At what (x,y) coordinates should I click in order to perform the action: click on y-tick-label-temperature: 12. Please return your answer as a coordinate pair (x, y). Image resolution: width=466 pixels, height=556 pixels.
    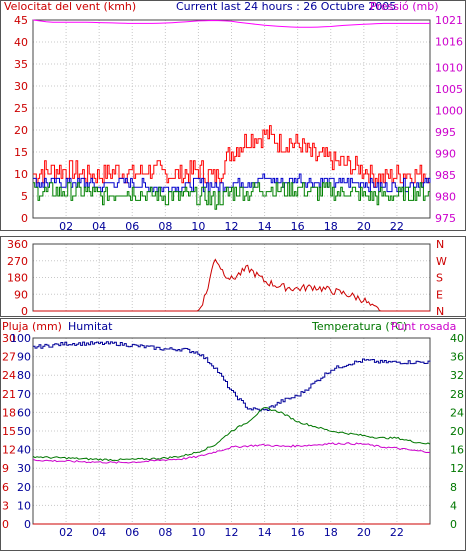
    Looking at the image, I should click on (457, 468).